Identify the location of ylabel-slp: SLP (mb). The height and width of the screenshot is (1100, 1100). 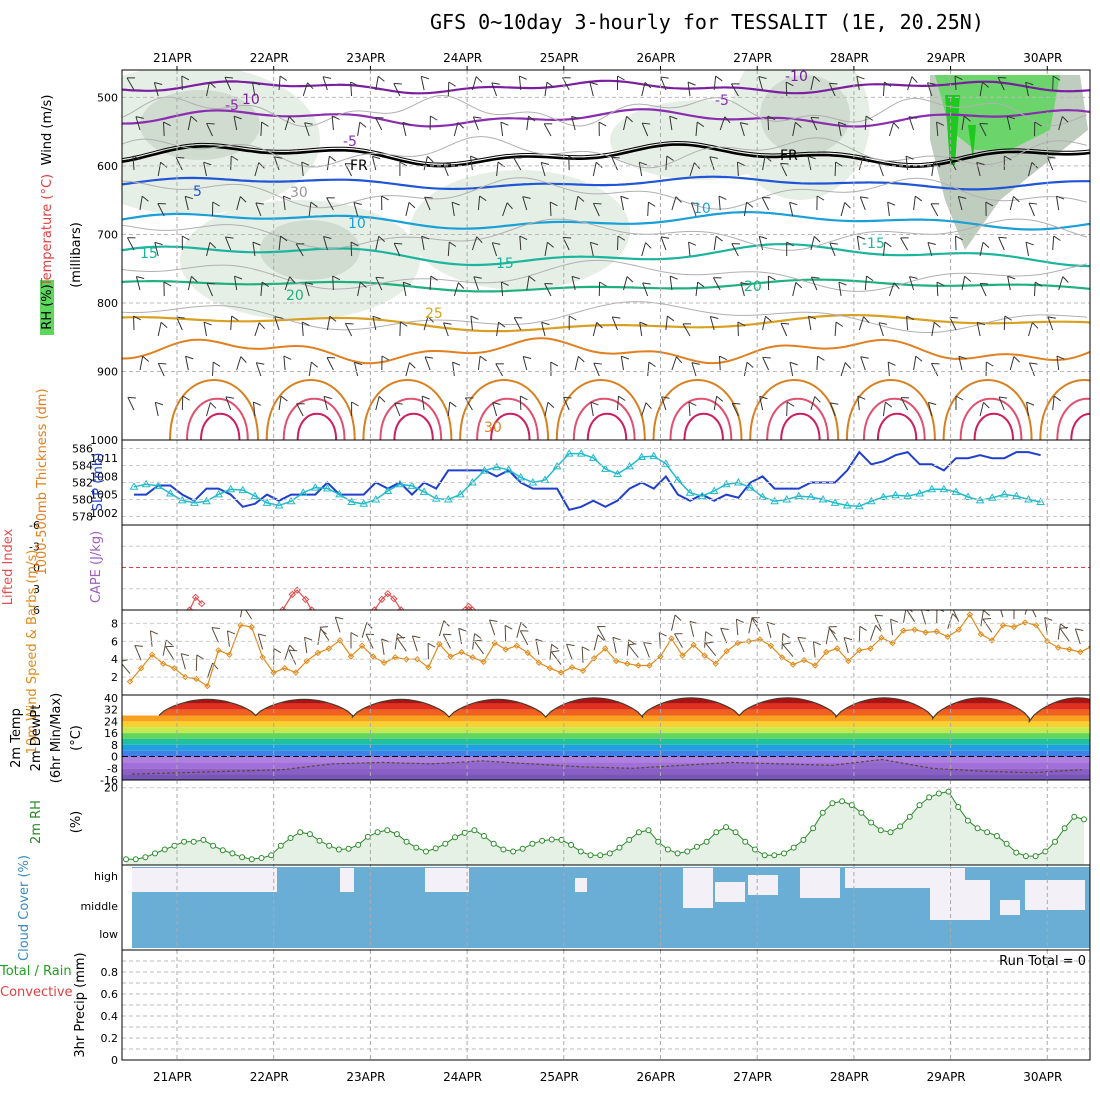
(98, 482).